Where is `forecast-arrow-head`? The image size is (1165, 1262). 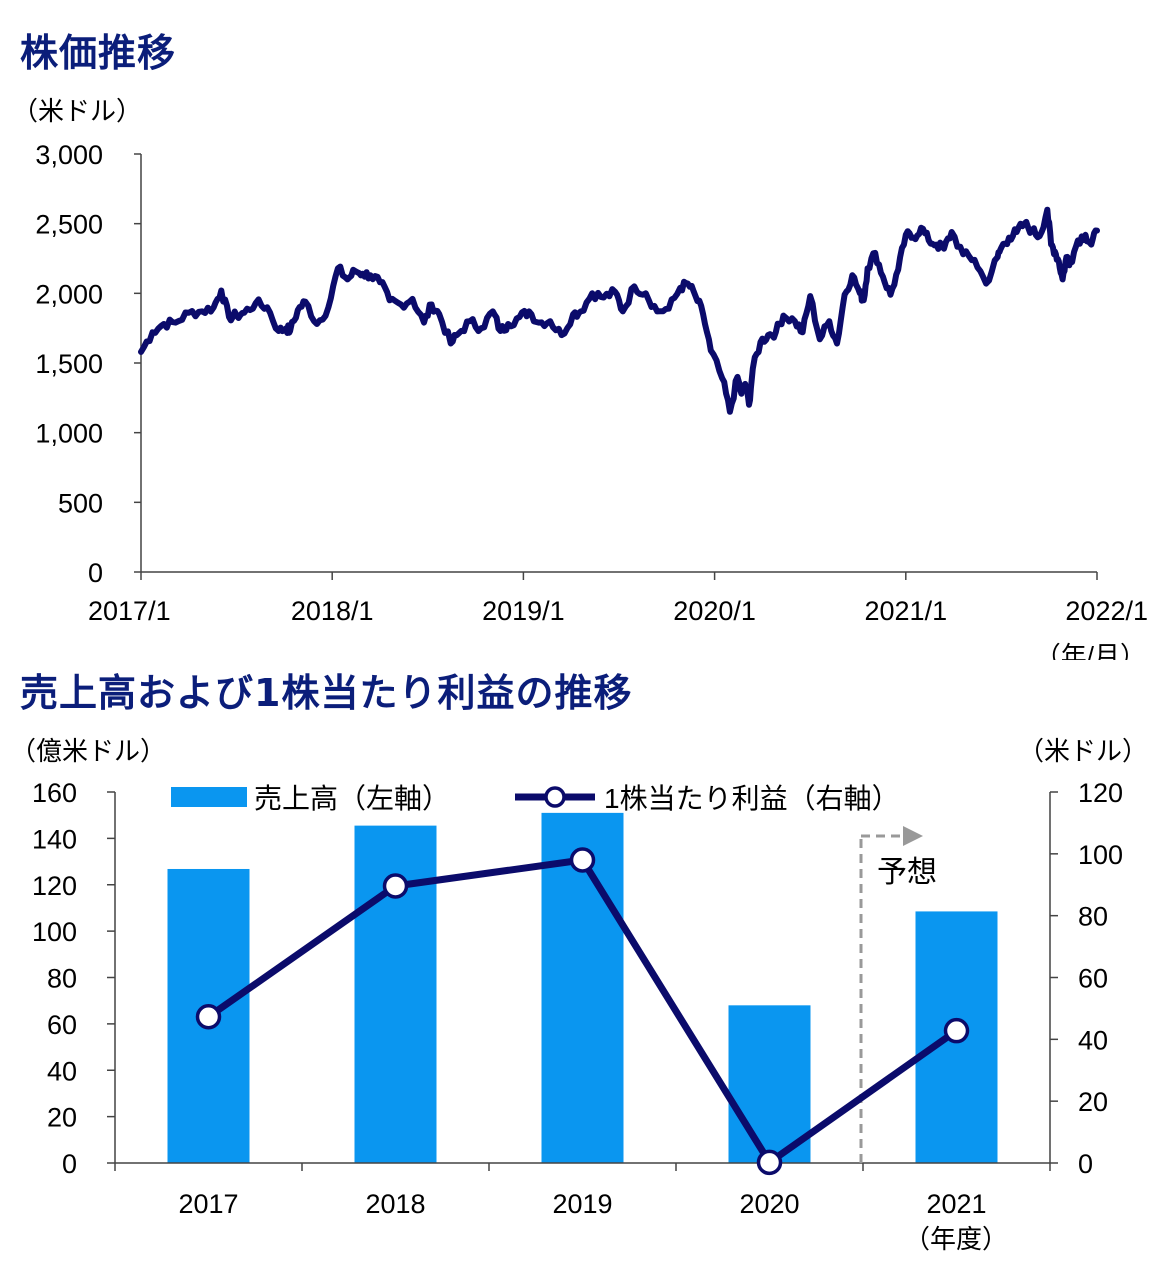
forecast-arrow-head is located at coordinates (913, 836).